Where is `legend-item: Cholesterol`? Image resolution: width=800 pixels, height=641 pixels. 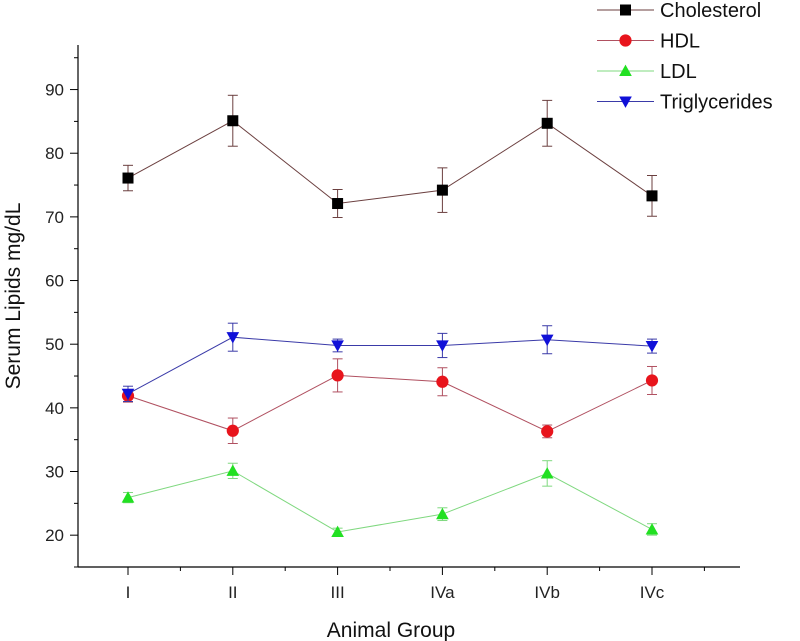
legend-item: Cholesterol is located at coordinates (679, 11).